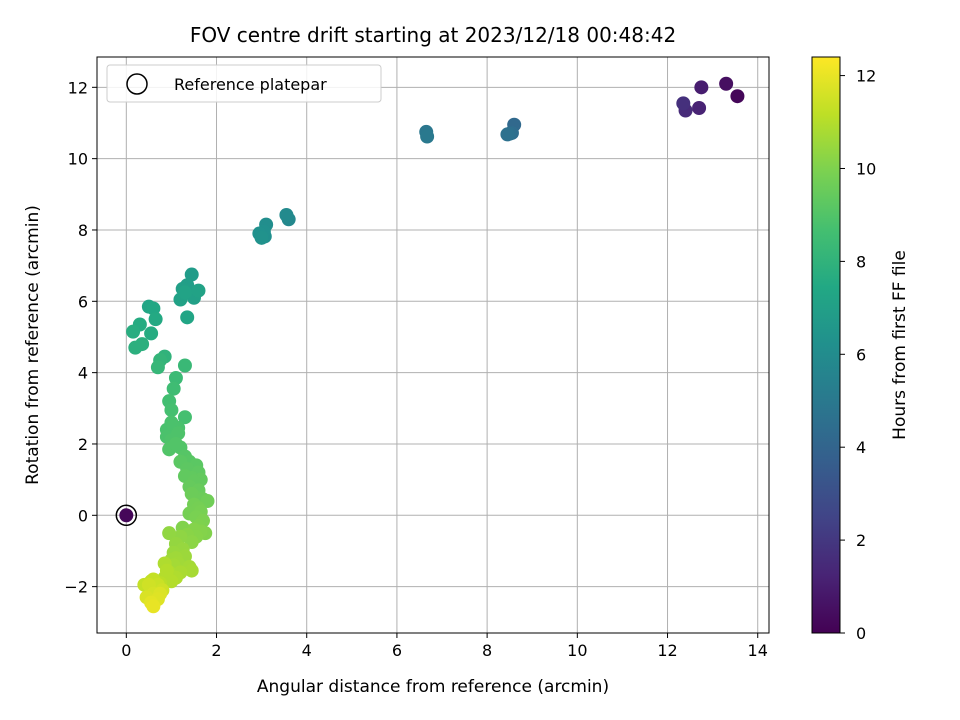 This screenshot has height=720, width=960. What do you see at coordinates (861, 633) in the screenshot?
I see `colorbar-tick-label: 0` at bounding box center [861, 633].